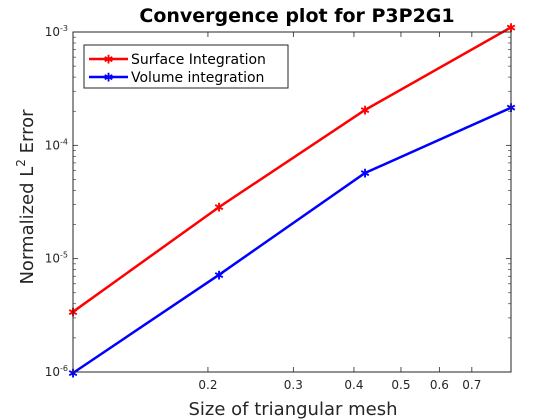  I want to click on x-tick-label: 0.2, so click(207, 385).